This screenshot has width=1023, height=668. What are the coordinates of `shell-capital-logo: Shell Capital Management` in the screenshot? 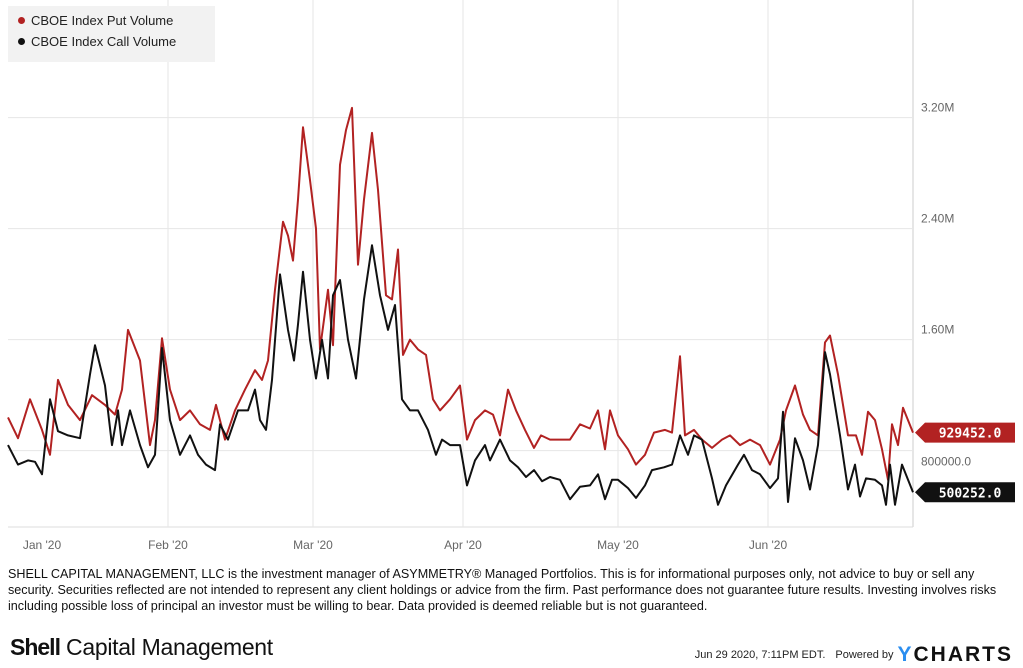 It's located at (141, 647).